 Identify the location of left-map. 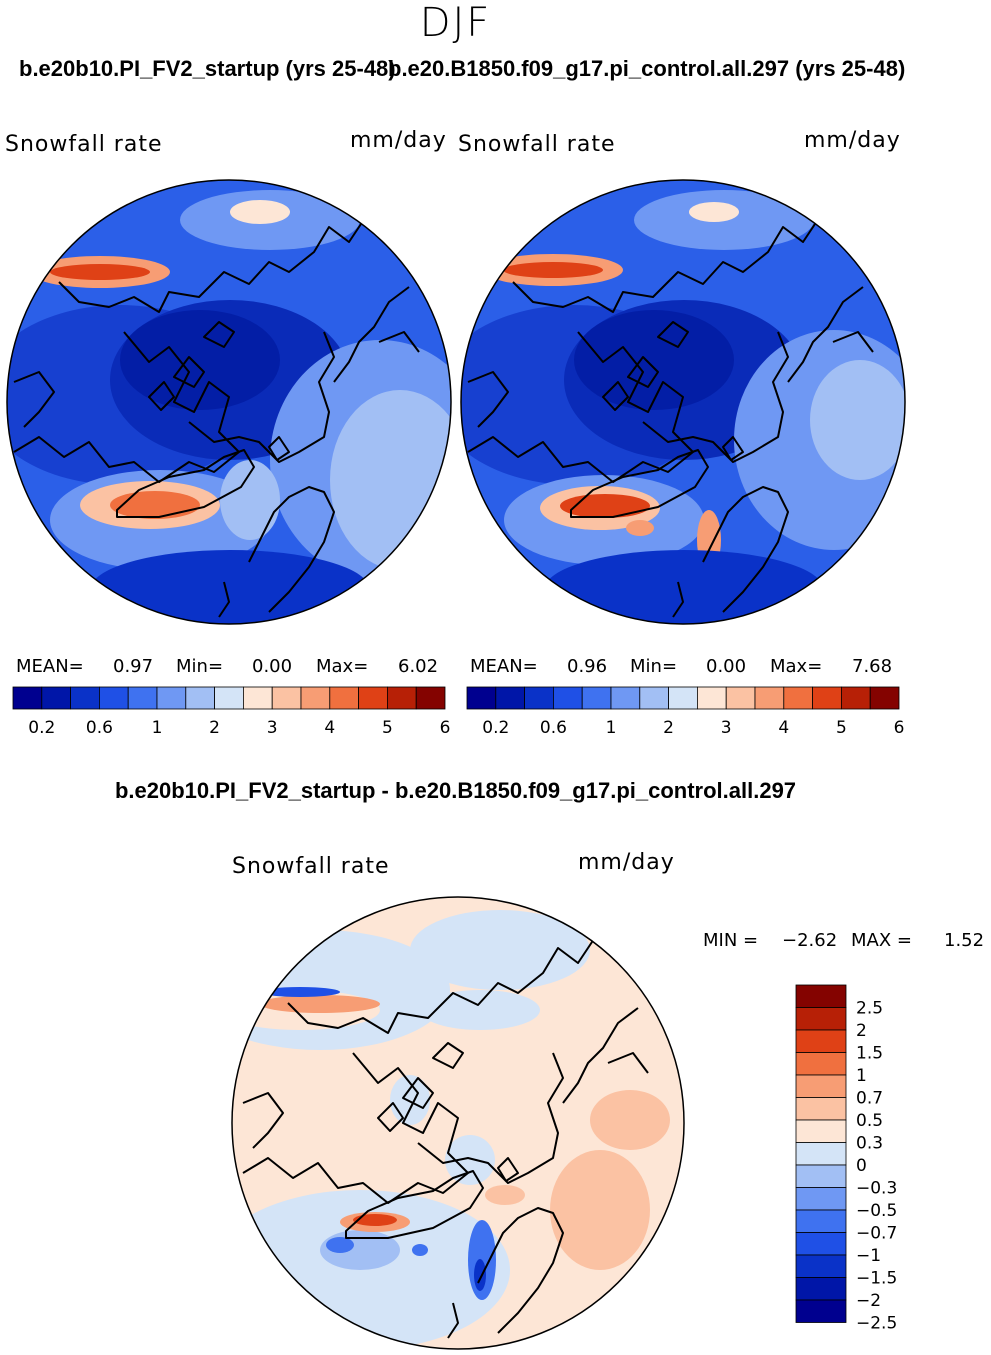
(229, 402).